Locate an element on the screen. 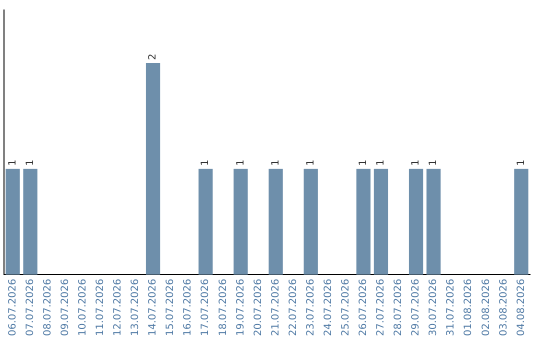 This screenshot has height=340, width=540. x-tick-label: 30.07.2026 is located at coordinates (434, 307).